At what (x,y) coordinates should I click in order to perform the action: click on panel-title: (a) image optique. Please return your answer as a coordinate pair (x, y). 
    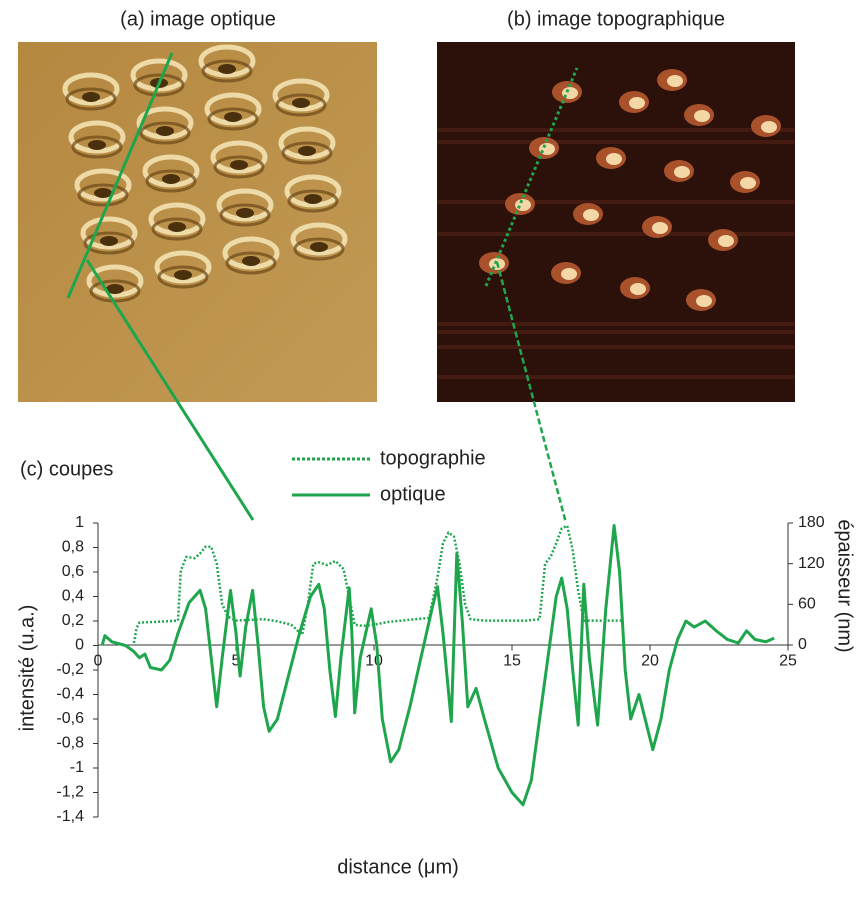
    Looking at the image, I should click on (198, 19).